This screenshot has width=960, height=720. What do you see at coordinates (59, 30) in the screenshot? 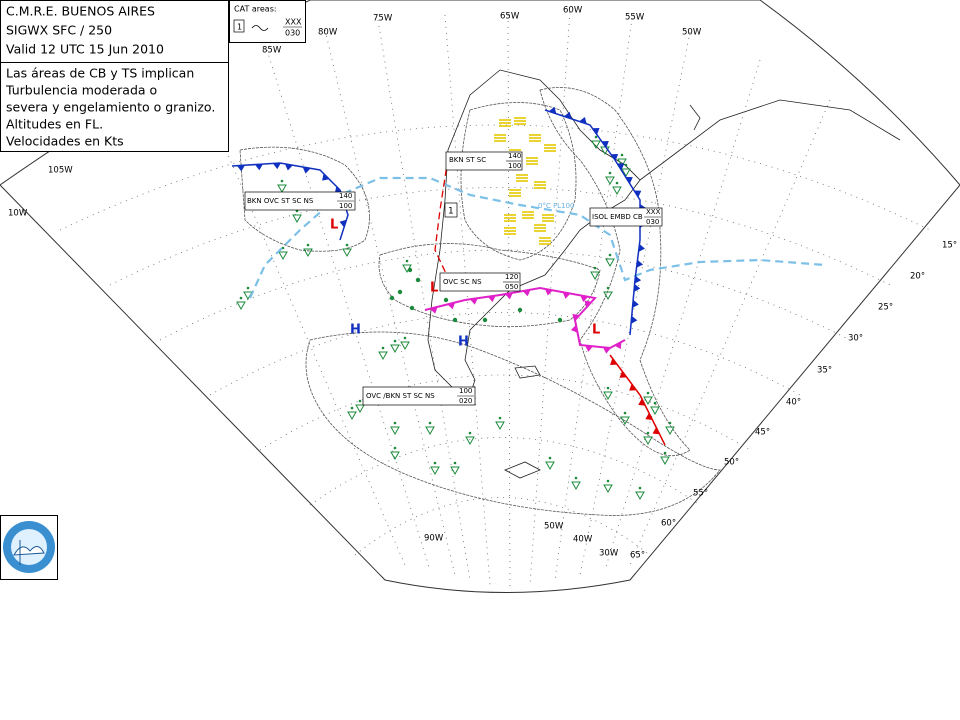
I see `product: SIGWX SFC / 250` at bounding box center [59, 30].